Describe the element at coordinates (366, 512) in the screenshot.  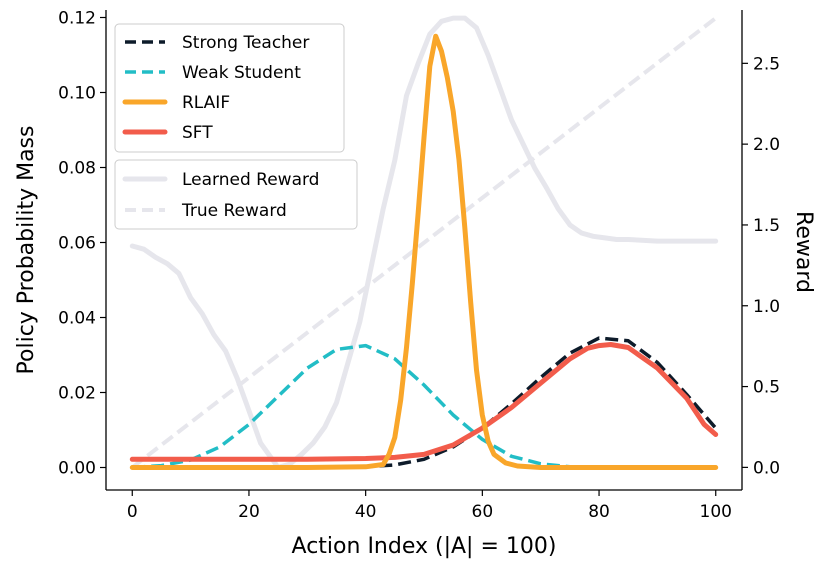
I see `x-tick-label: 40` at that location.